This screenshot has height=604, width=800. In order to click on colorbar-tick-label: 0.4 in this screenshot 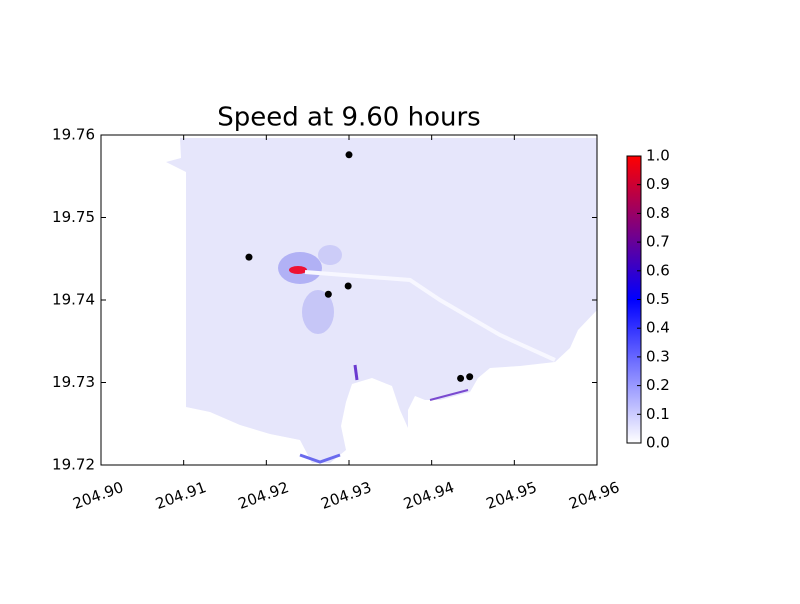, I will do `click(658, 328)`.